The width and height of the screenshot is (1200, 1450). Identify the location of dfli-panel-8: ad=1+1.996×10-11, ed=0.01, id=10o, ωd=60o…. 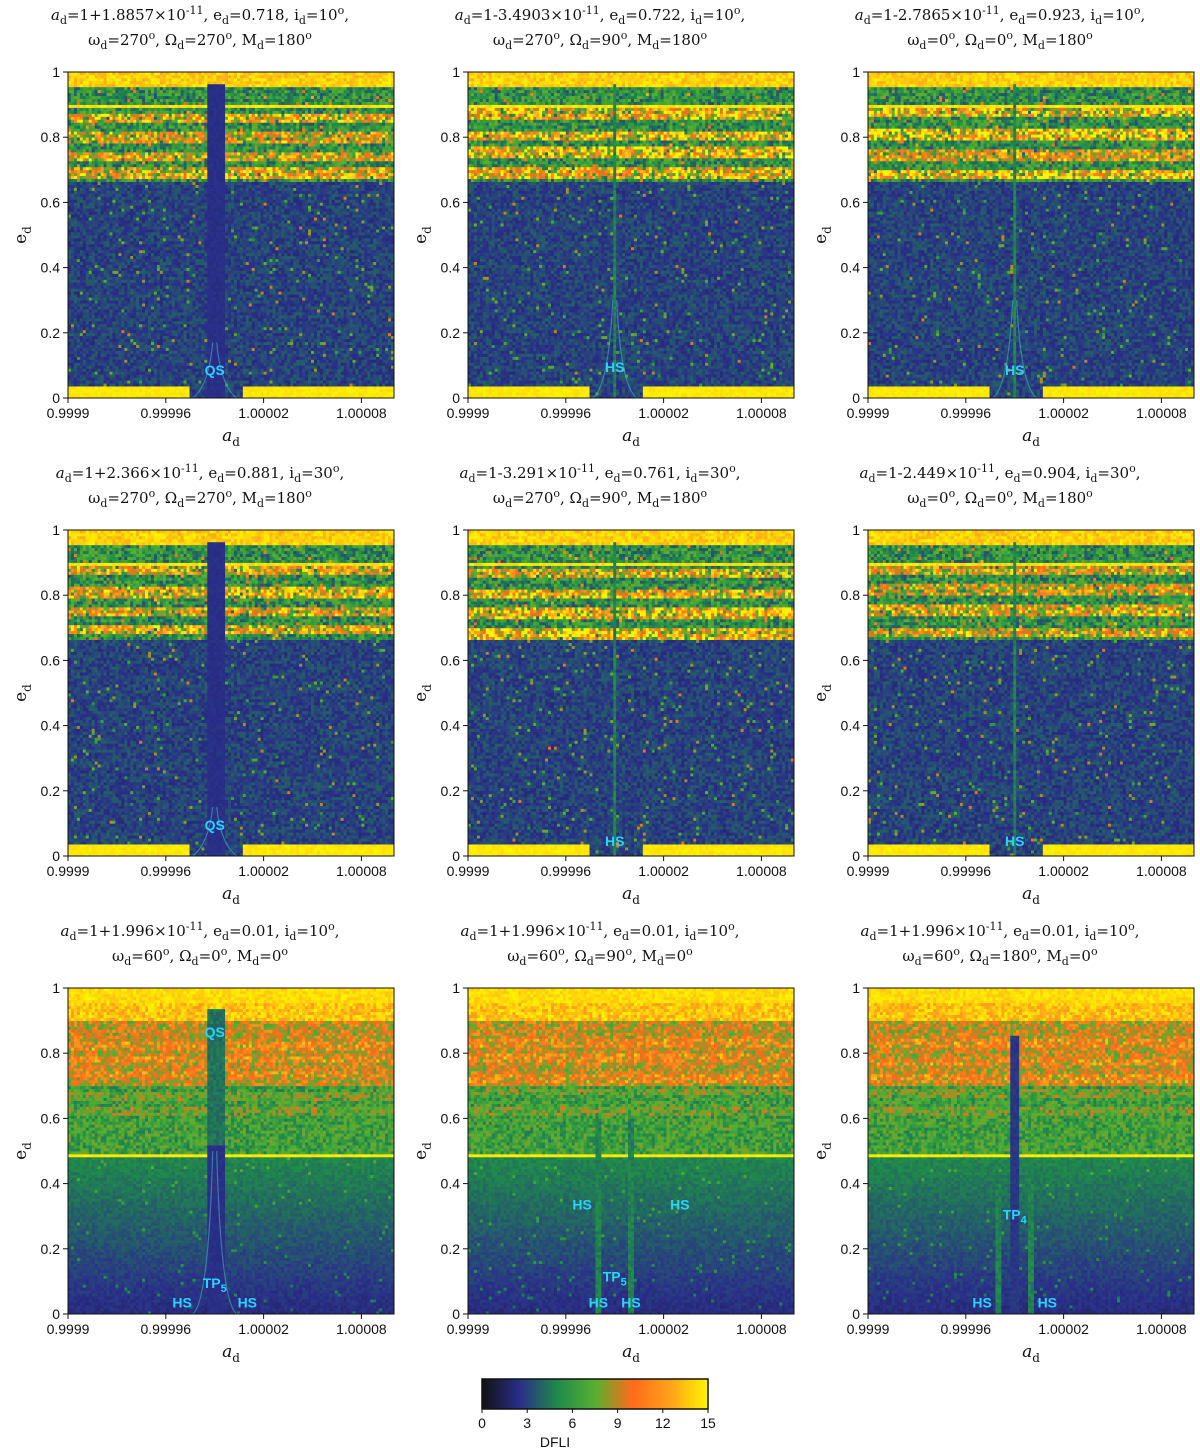
(600, 1146).